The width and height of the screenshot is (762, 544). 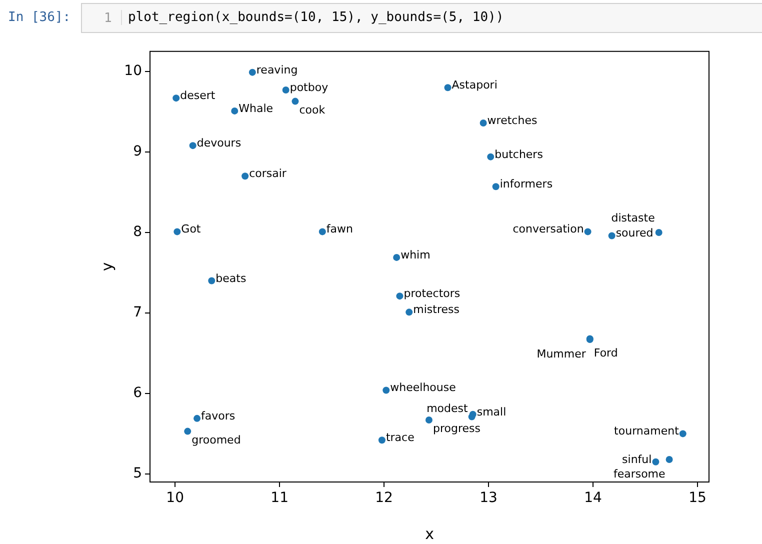 I want to click on series-label: wretches, so click(x=512, y=121).